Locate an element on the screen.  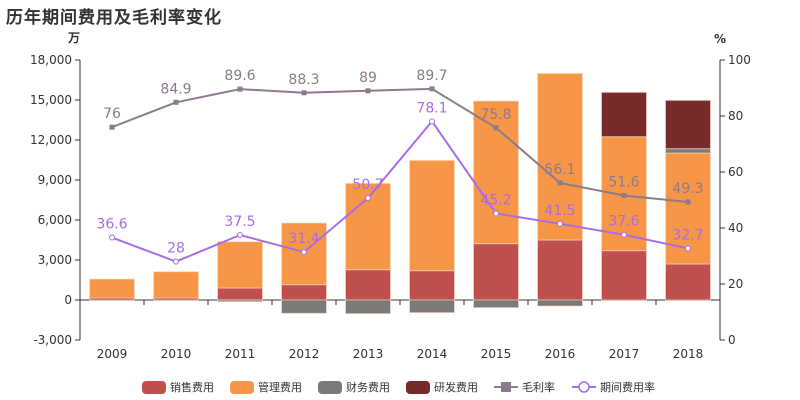
data-label-期间费用率: 50.7 is located at coordinates (367, 185).